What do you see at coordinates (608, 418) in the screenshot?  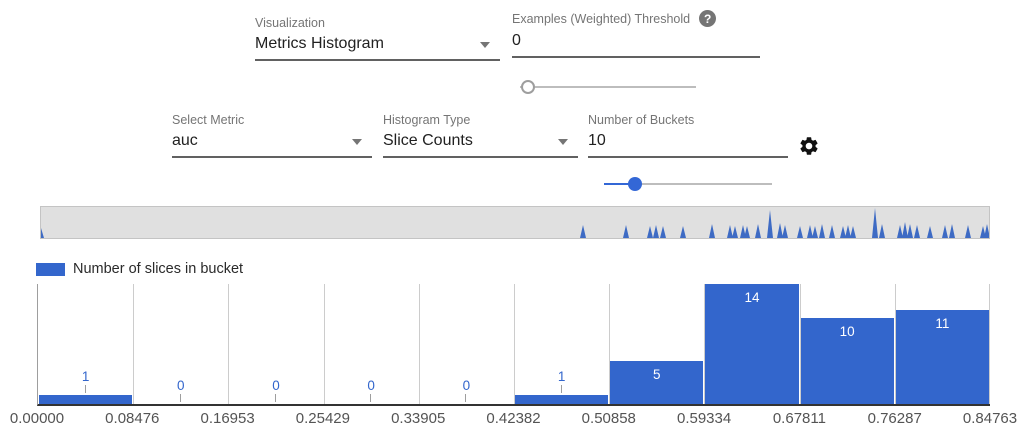 I see `x-tick-label: 0.50858` at bounding box center [608, 418].